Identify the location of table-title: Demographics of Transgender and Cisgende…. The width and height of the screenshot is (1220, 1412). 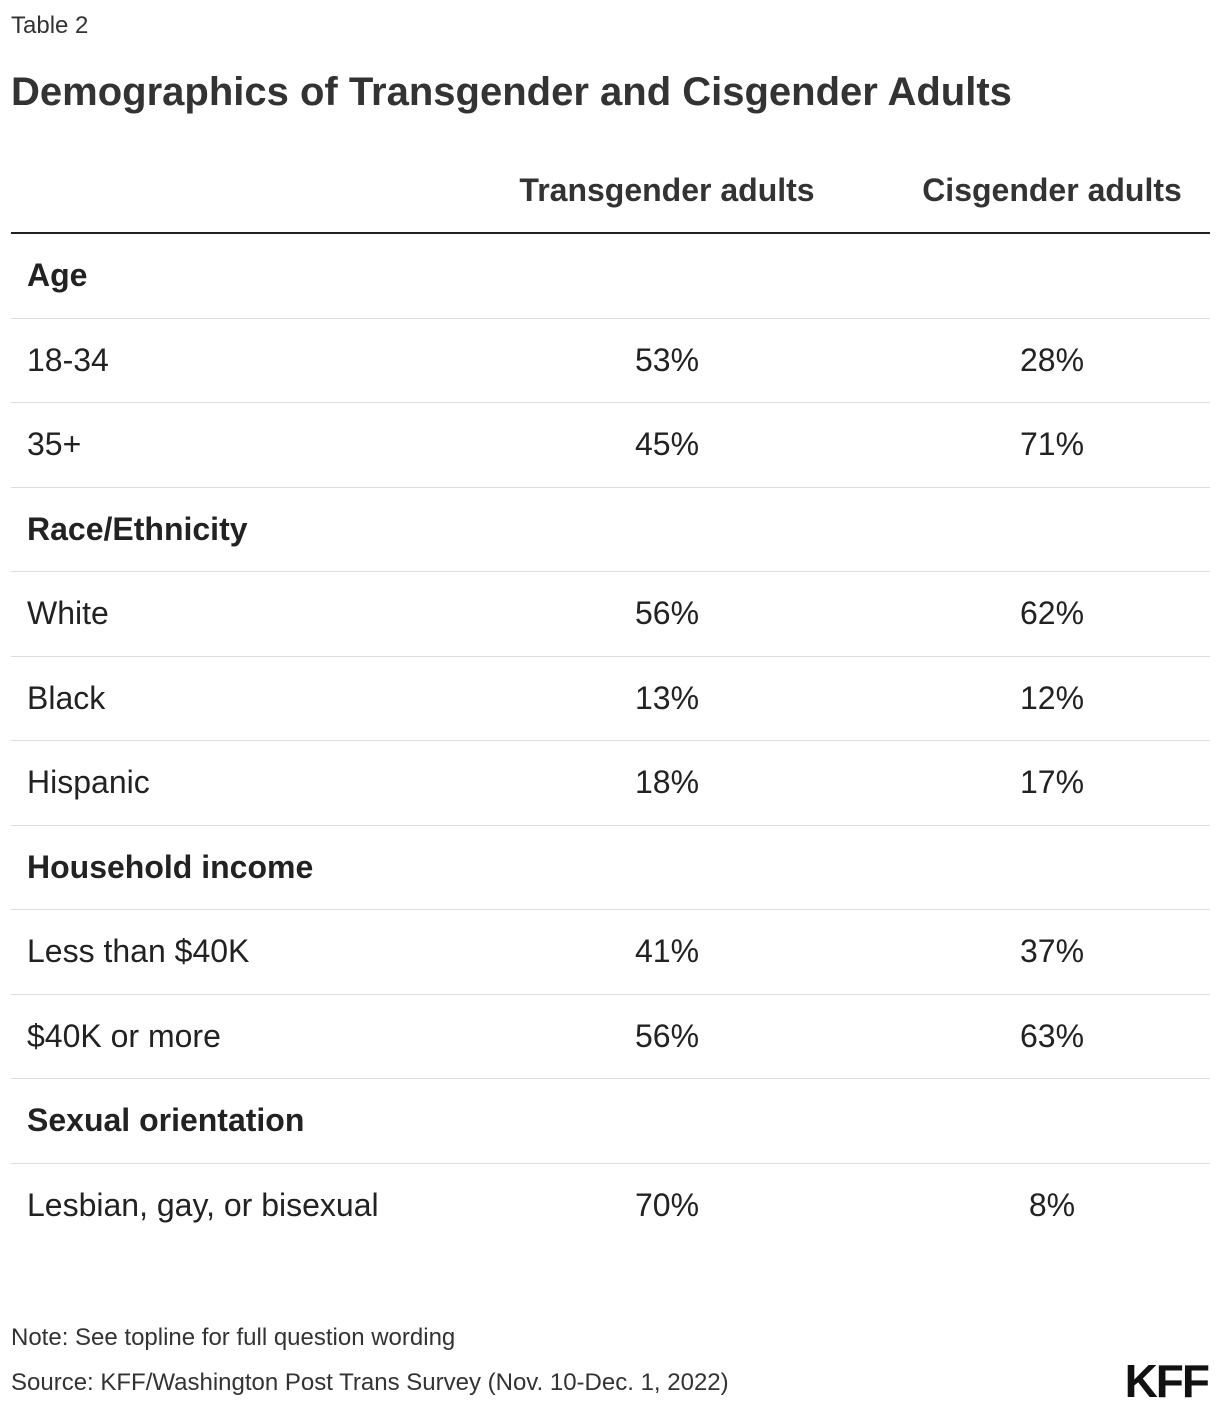
(511, 92).